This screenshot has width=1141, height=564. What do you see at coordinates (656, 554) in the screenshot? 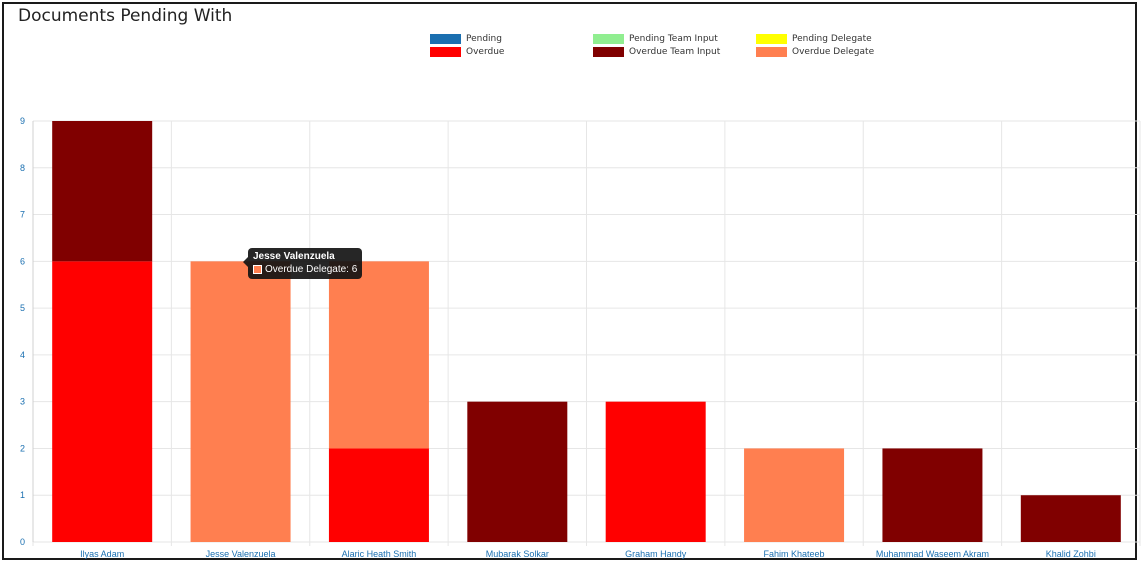
I see `x-tick-label: Graham Handy` at bounding box center [656, 554].